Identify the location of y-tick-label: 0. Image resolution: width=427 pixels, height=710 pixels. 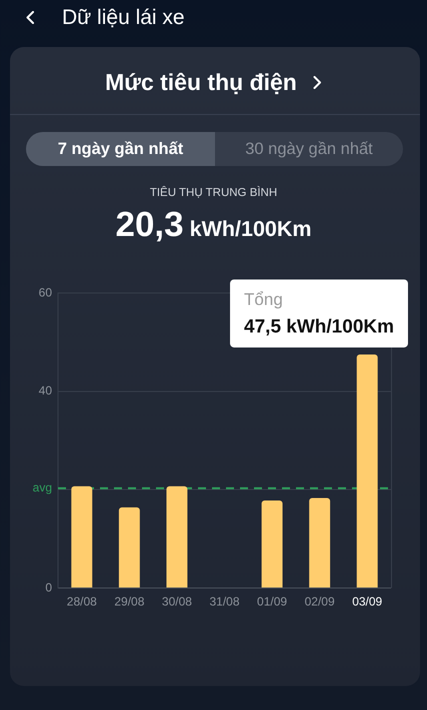
(48, 587).